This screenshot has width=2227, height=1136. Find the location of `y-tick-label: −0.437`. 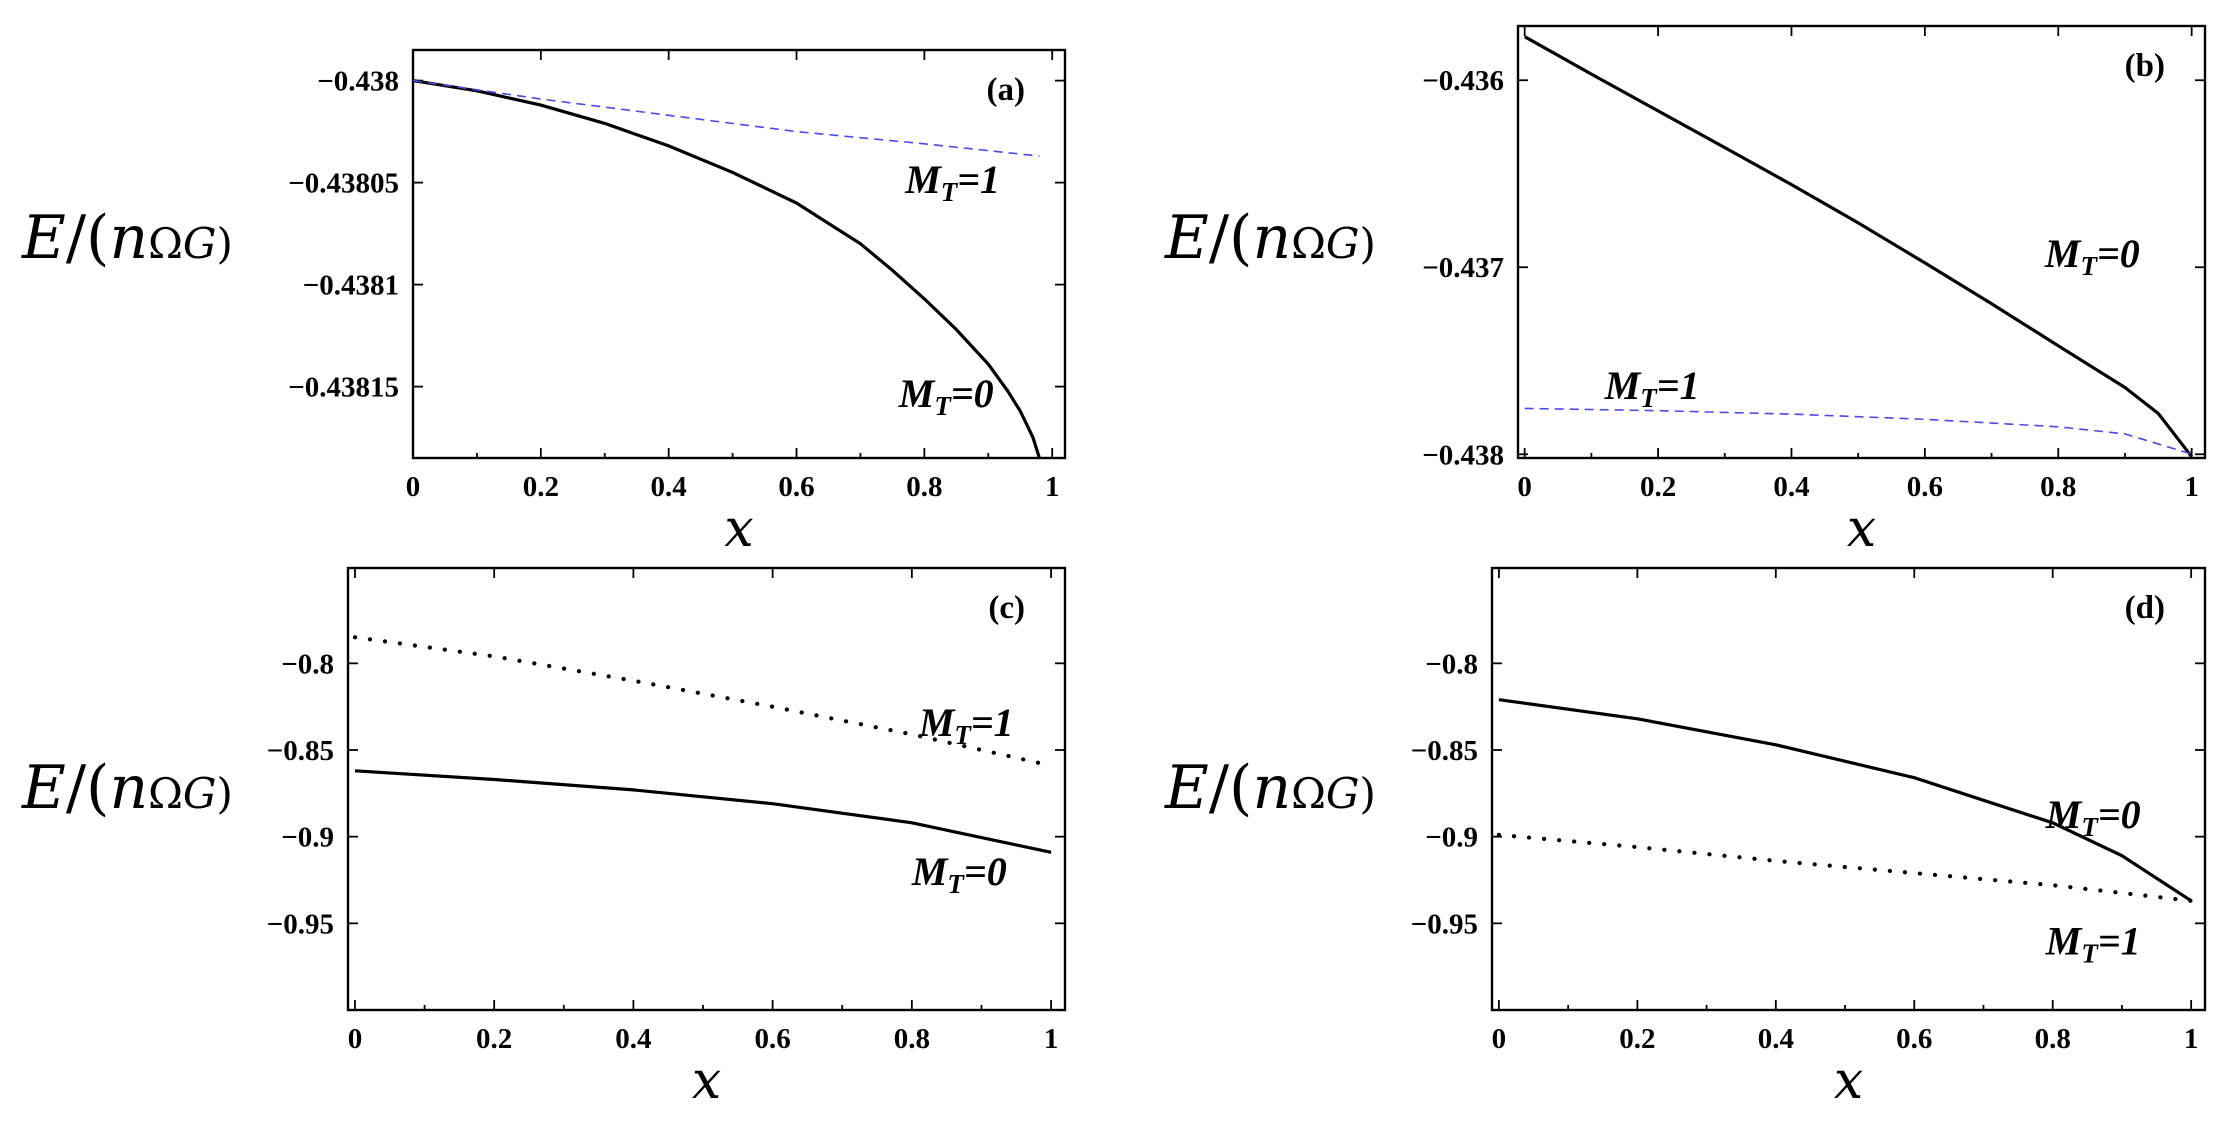

y-tick-label: −0.437 is located at coordinates (1463, 268).